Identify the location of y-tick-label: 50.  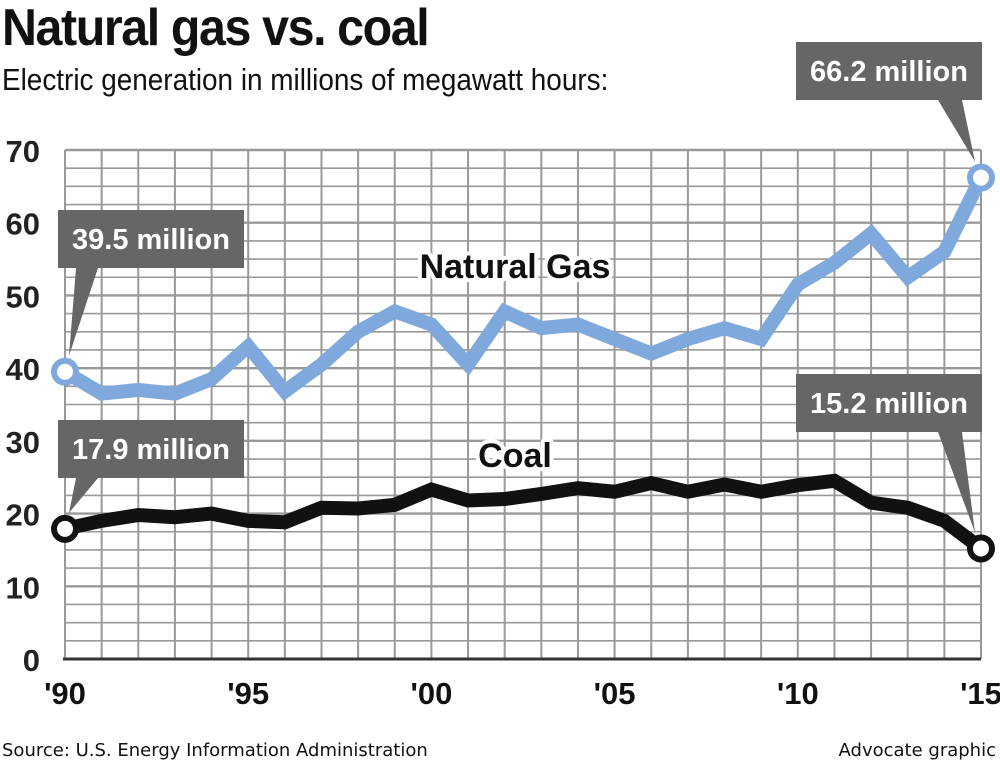
(23, 296).